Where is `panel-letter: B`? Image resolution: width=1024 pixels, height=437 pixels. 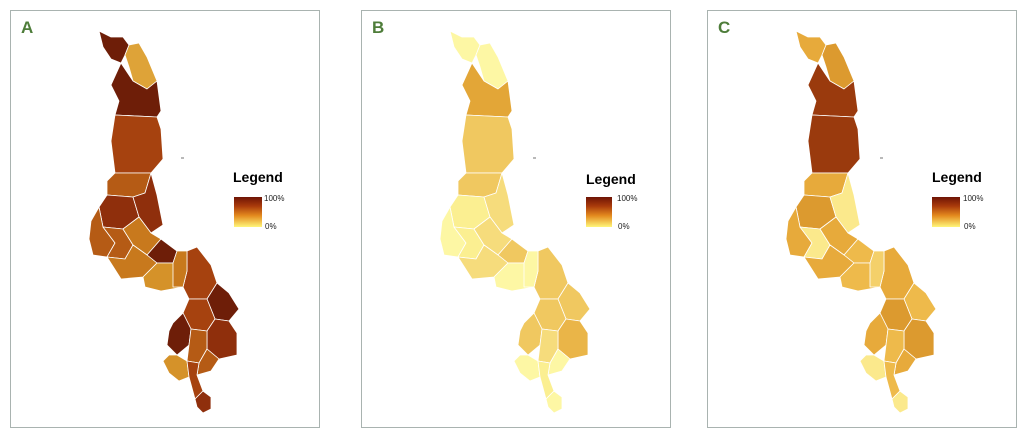
panel-letter: B is located at coordinates (378, 27).